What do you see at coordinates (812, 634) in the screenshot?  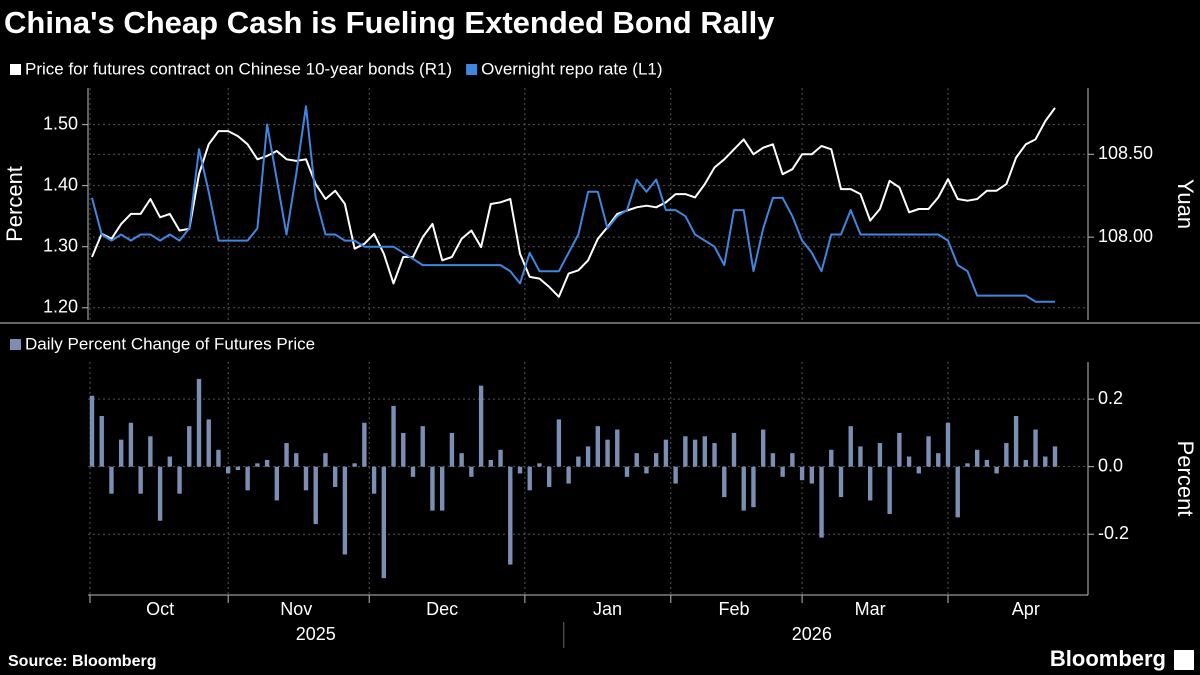 I see `x-year-label: 2026` at bounding box center [812, 634].